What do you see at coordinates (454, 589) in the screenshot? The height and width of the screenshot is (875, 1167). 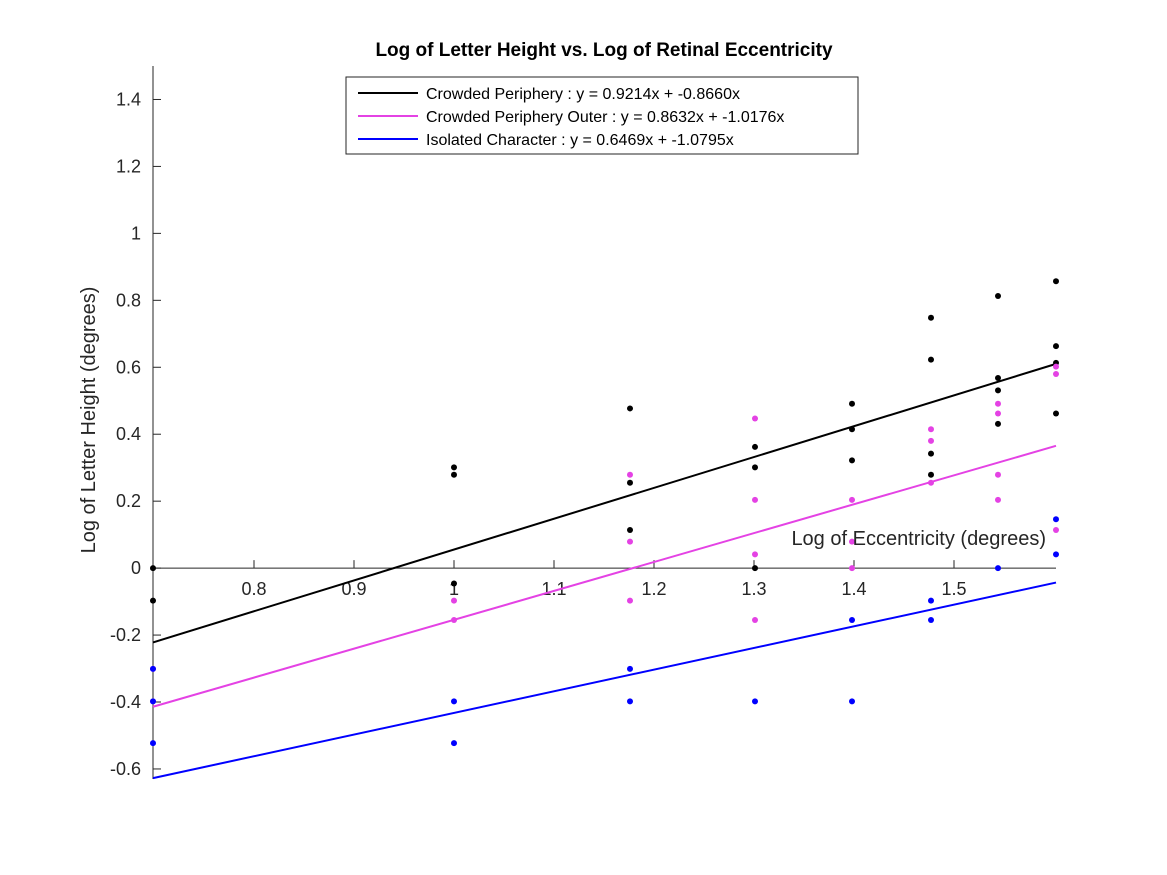 I see `x-tick-label: 1` at bounding box center [454, 589].